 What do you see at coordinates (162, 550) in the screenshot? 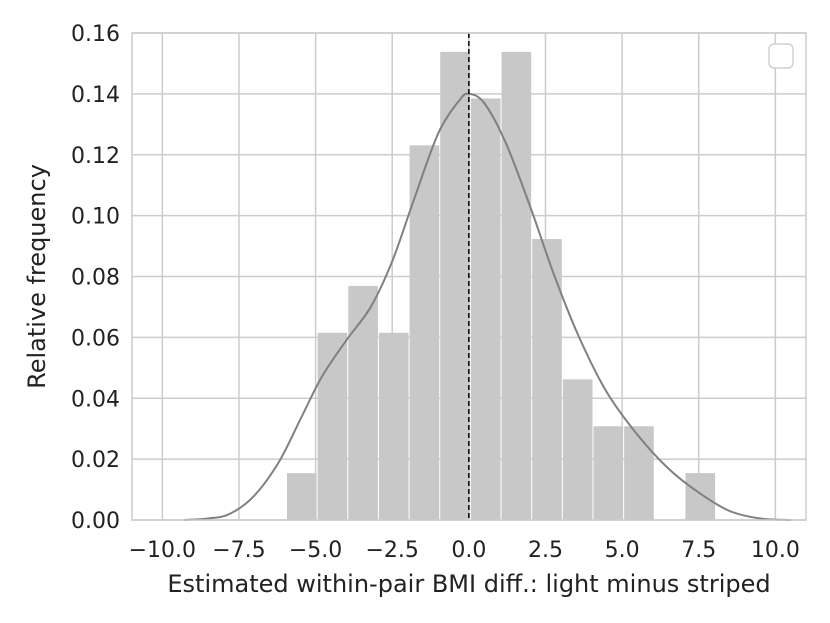
I see `x-tick-label: −10.0` at bounding box center [162, 550].